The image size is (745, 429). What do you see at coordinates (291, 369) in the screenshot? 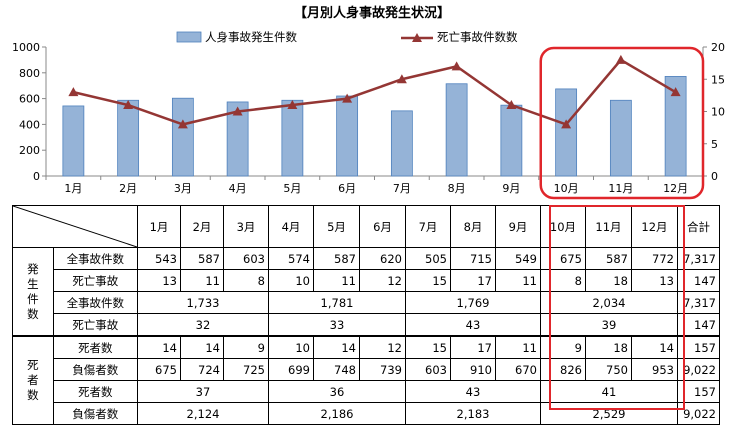
I see `table-cell: 699` at bounding box center [291, 369].